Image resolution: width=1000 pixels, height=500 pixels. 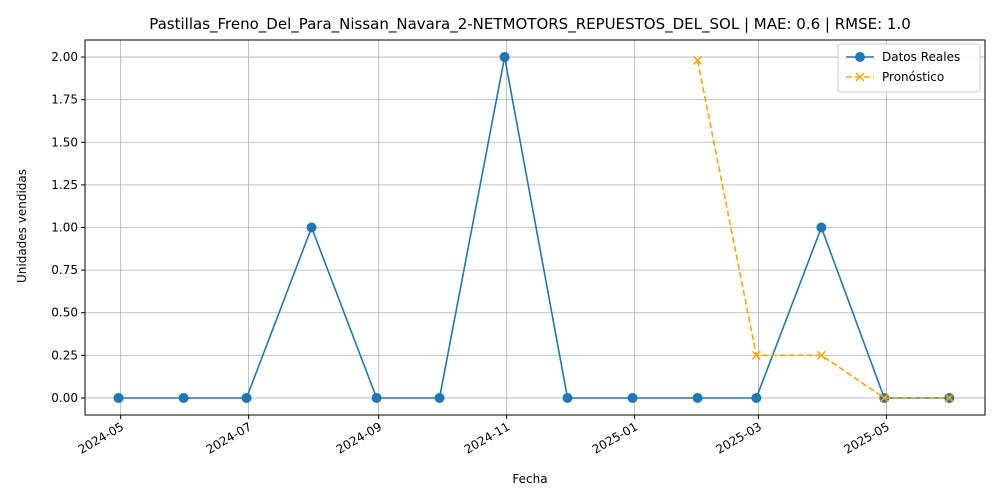 What do you see at coordinates (64, 313) in the screenshot?
I see `y-tick-label: 0.50` at bounding box center [64, 313].